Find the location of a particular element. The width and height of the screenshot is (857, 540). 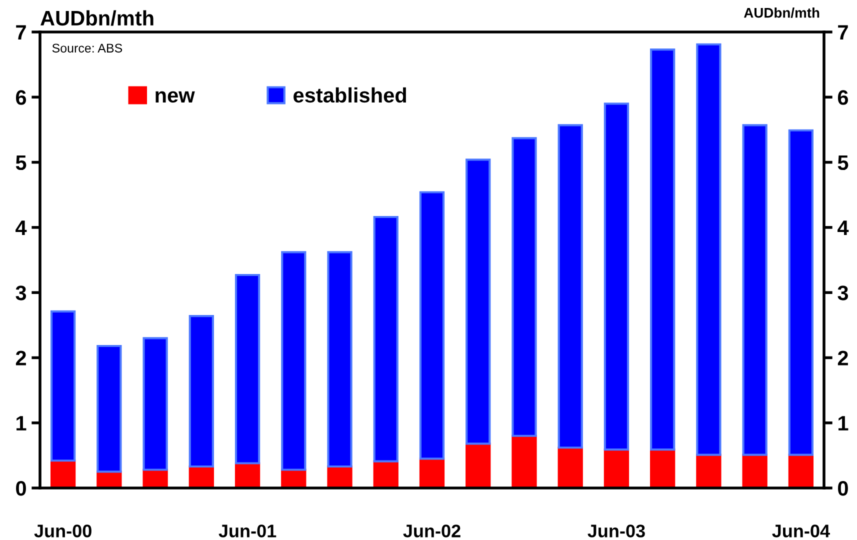

y-tick-label: 7 is located at coordinates (21, 32).